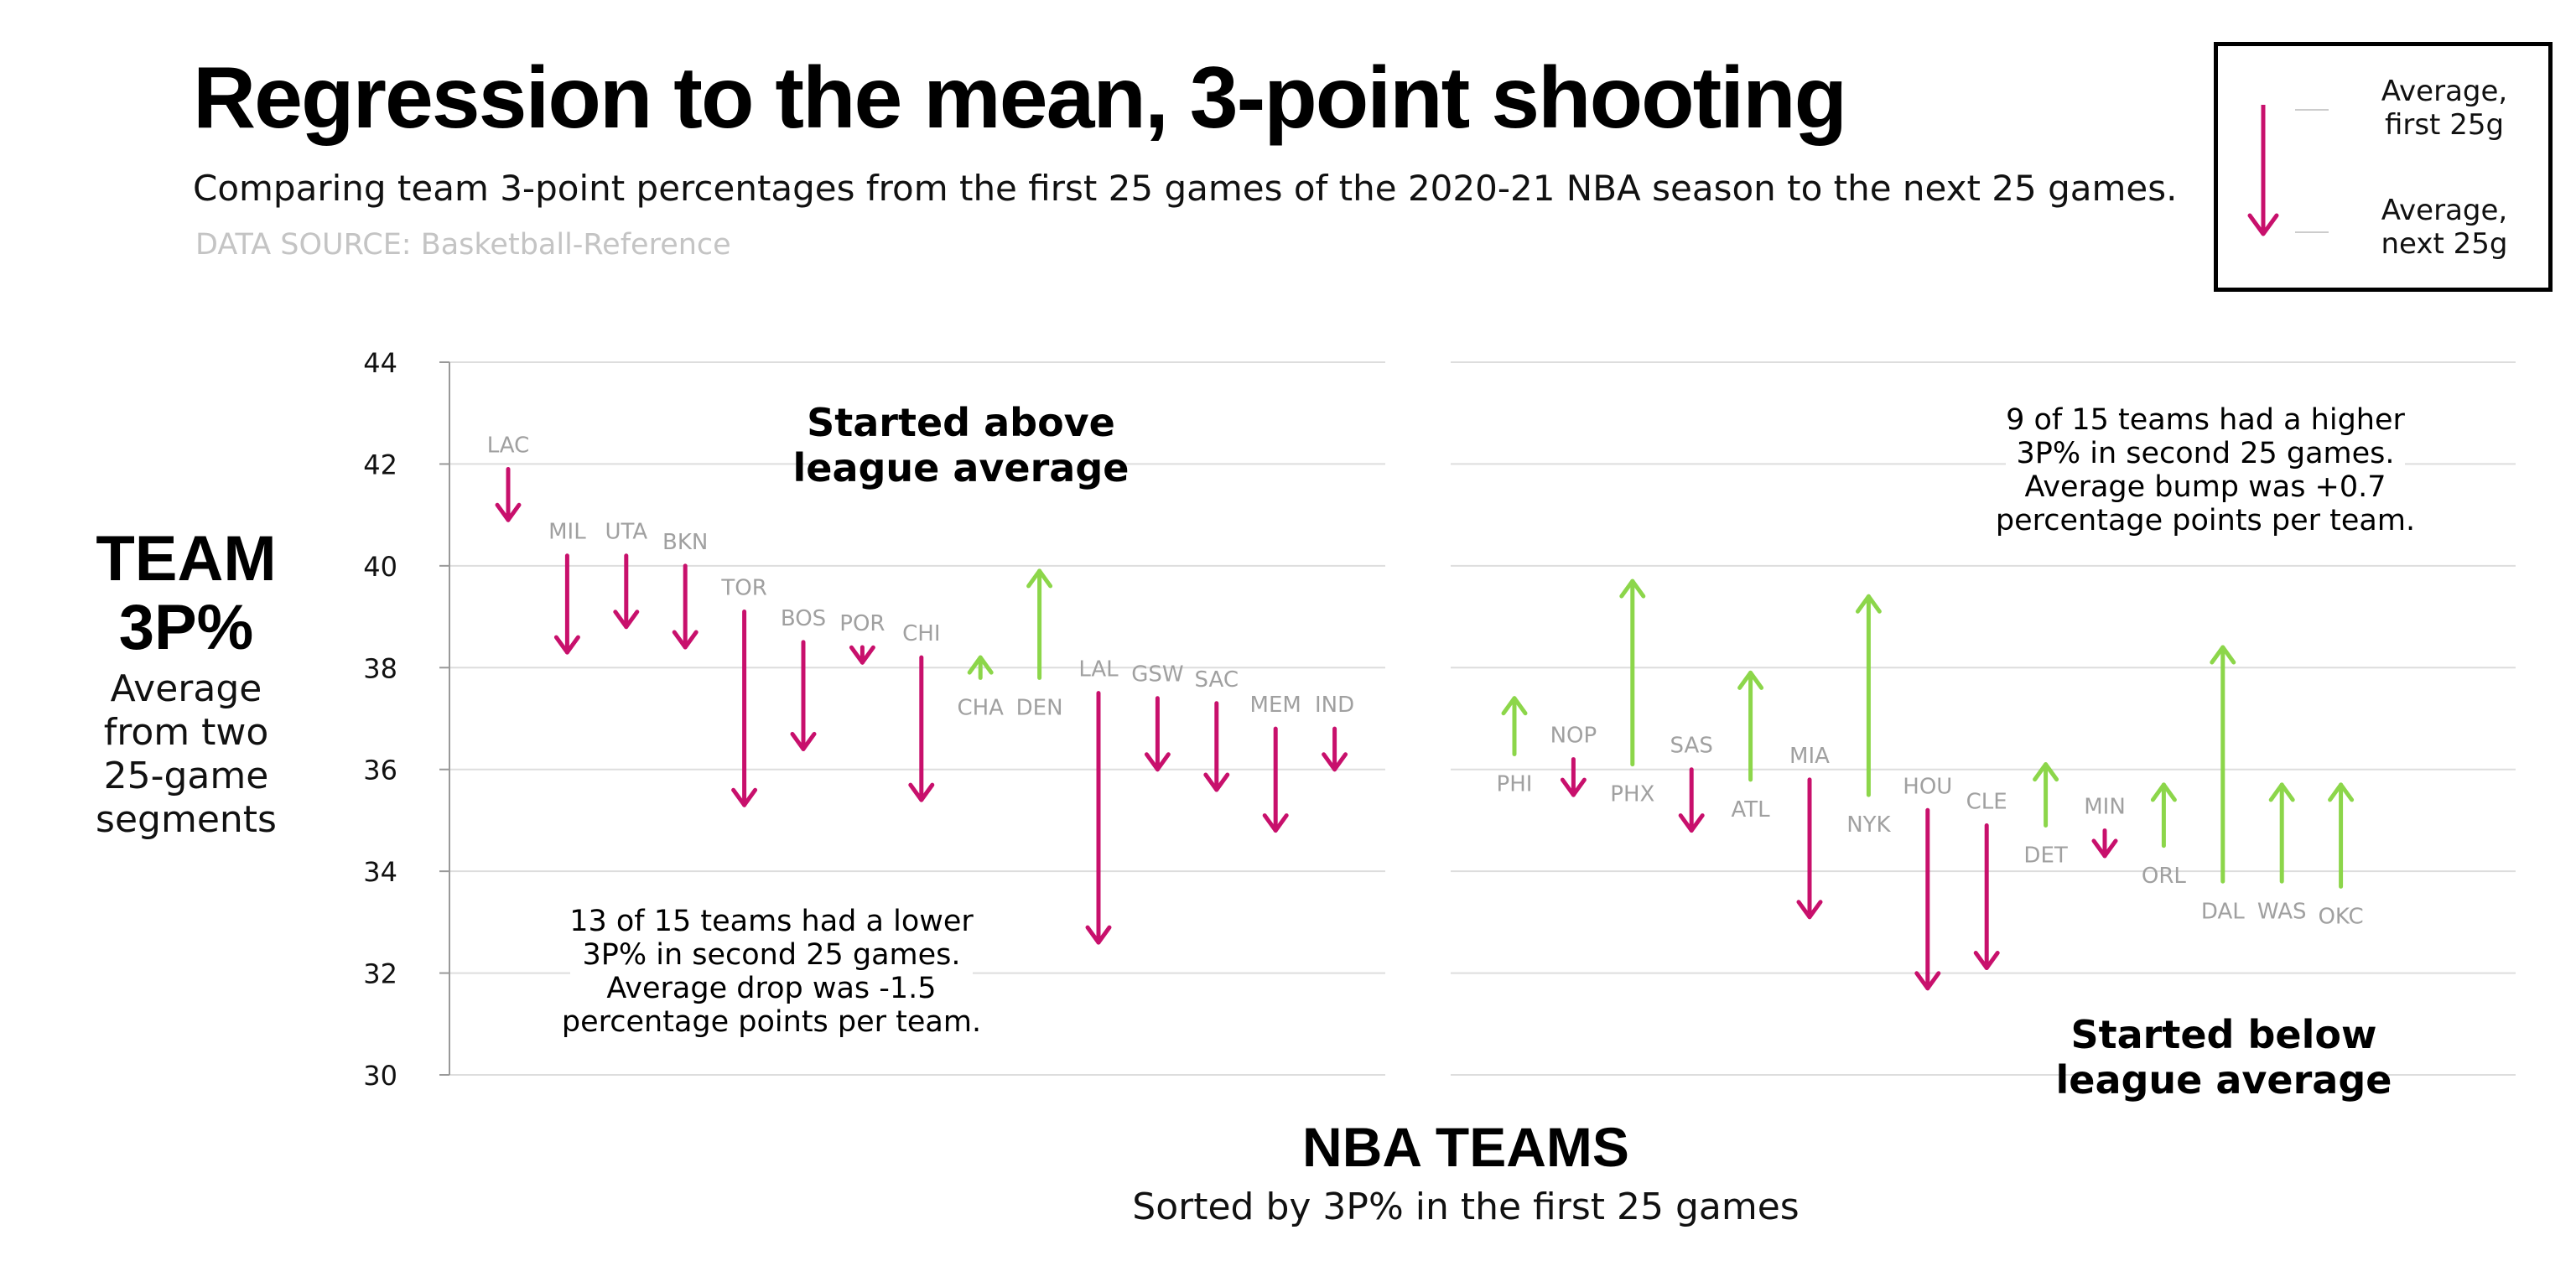  I want to click on arrow-ORL, so click(2163, 815).